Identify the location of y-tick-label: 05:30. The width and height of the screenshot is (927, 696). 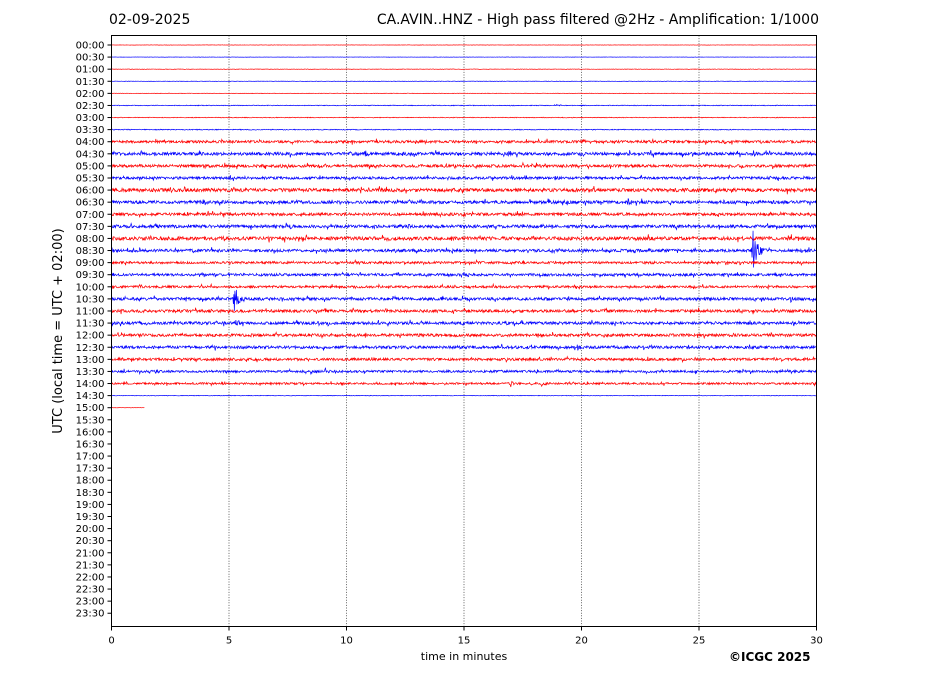
(90, 178).